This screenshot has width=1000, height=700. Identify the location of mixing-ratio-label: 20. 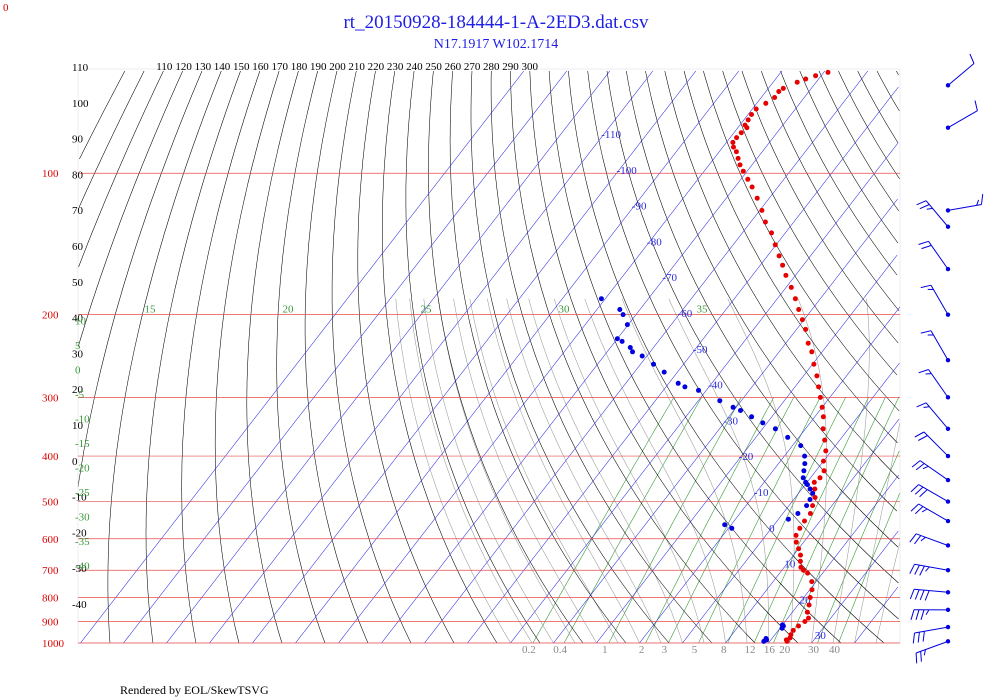
(785, 650).